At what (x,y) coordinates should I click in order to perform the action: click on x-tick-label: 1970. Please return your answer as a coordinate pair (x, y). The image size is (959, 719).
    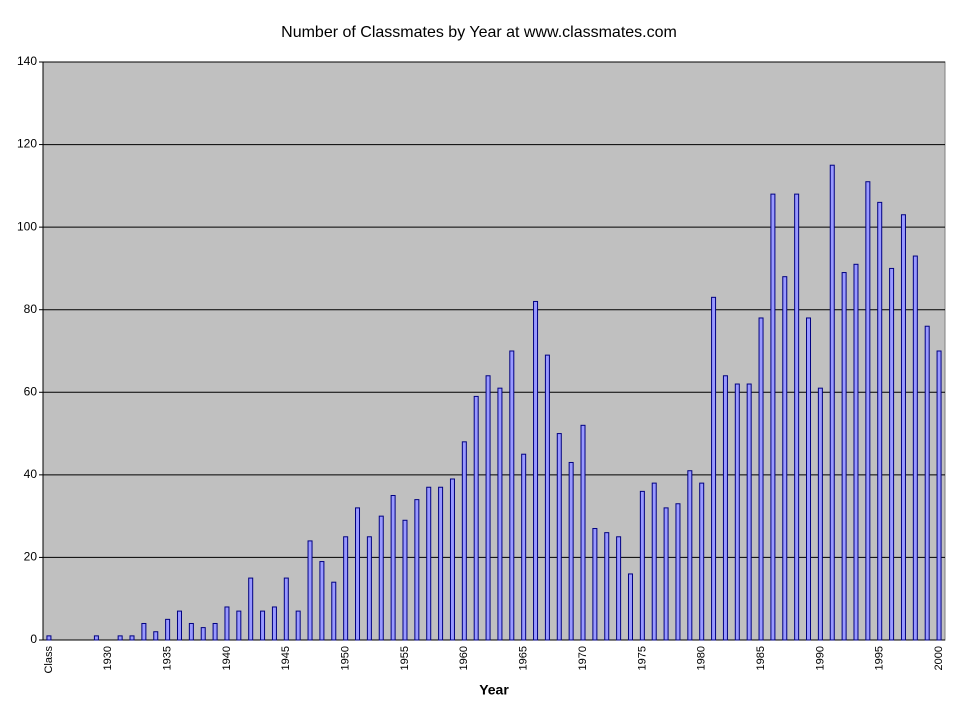
    Looking at the image, I should click on (583, 658).